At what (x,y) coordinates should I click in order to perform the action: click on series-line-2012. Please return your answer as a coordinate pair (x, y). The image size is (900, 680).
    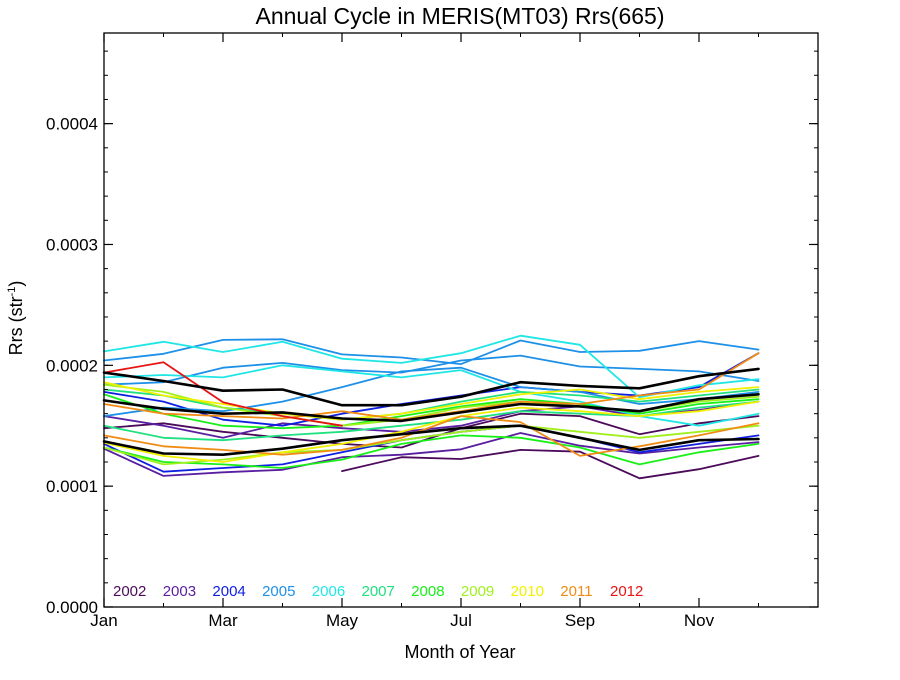
    Looking at the image, I should click on (223, 394).